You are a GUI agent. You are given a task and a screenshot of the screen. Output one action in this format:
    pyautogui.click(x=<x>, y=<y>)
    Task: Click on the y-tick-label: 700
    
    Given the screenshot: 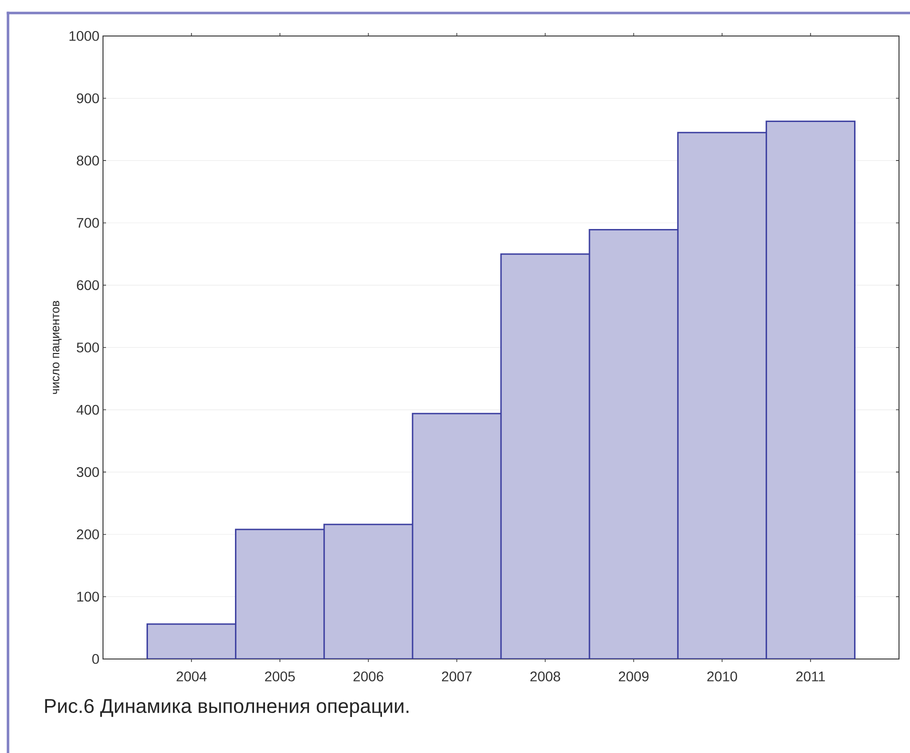 What is the action you would take?
    pyautogui.click(x=87, y=223)
    